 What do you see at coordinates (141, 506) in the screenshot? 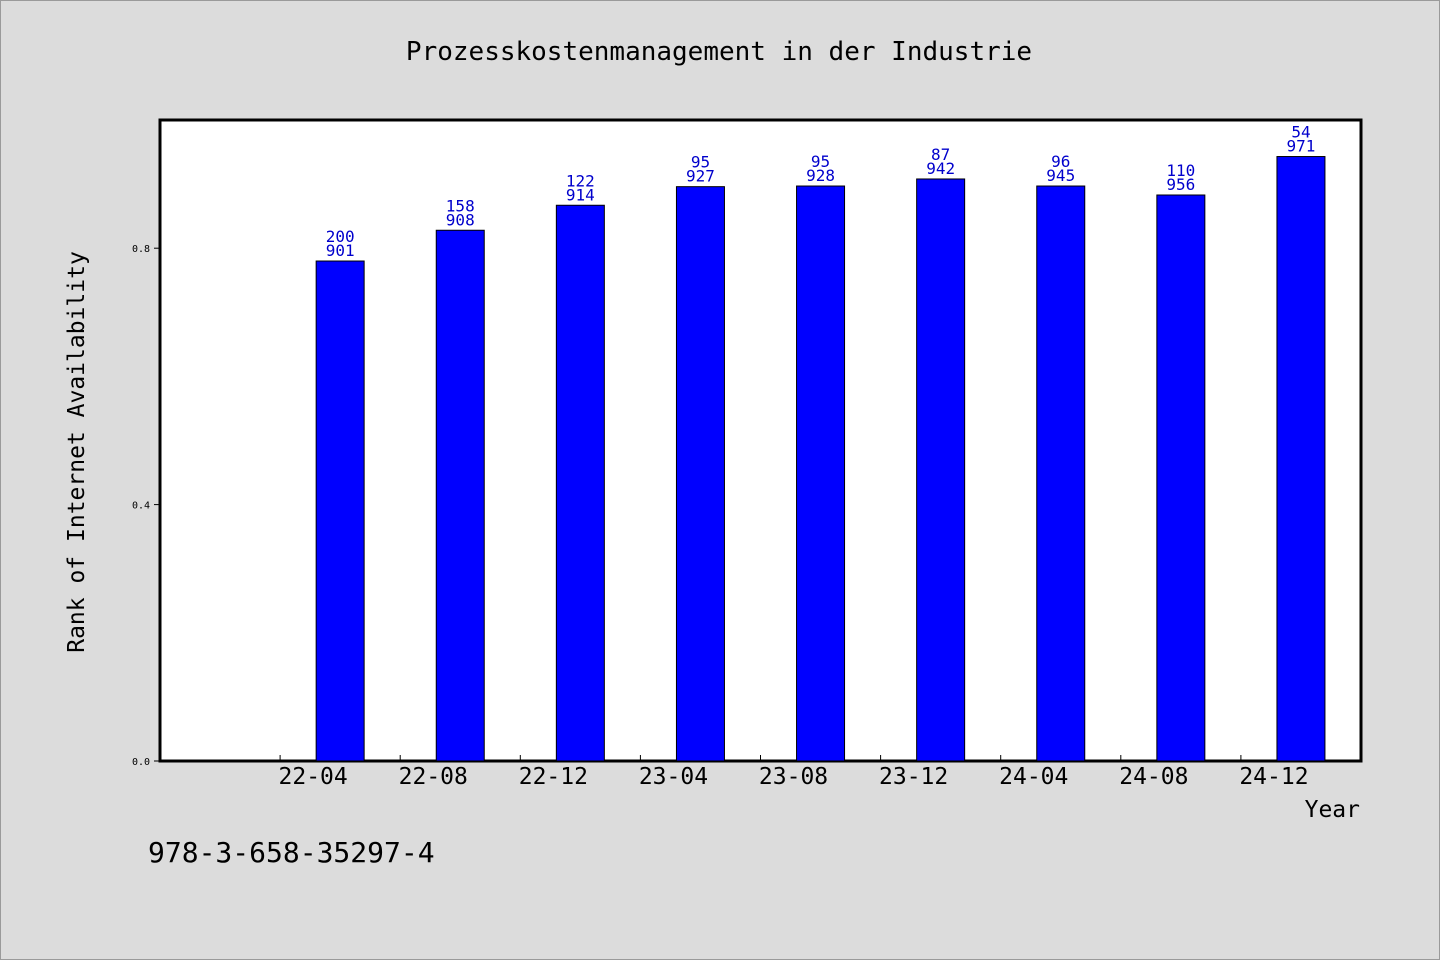
I see `y-tick-label: 0.4` at bounding box center [141, 506].